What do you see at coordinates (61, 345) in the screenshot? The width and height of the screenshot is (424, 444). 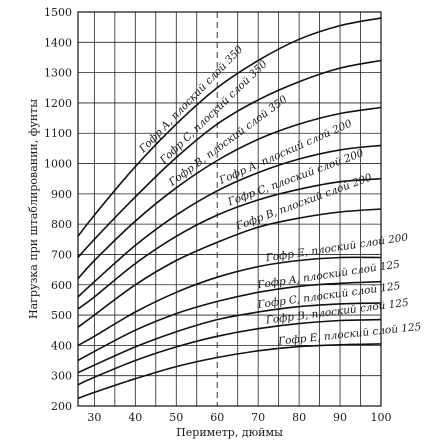 I see `y-tick-label: 400` at bounding box center [61, 345].